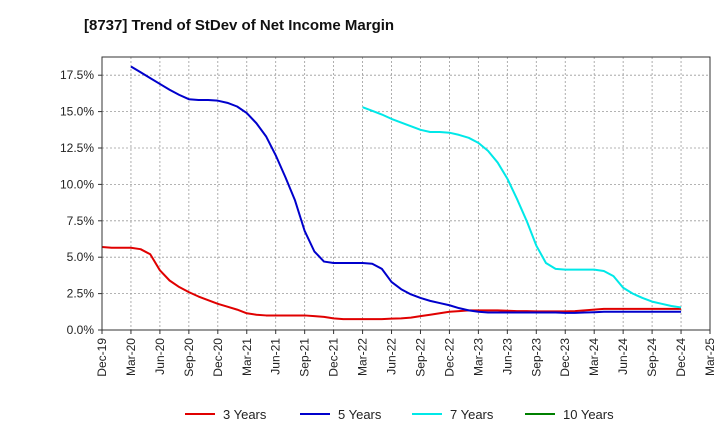  What do you see at coordinates (189, 357) in the screenshot?
I see `x-tick-label: Sep-20` at bounding box center [189, 357].